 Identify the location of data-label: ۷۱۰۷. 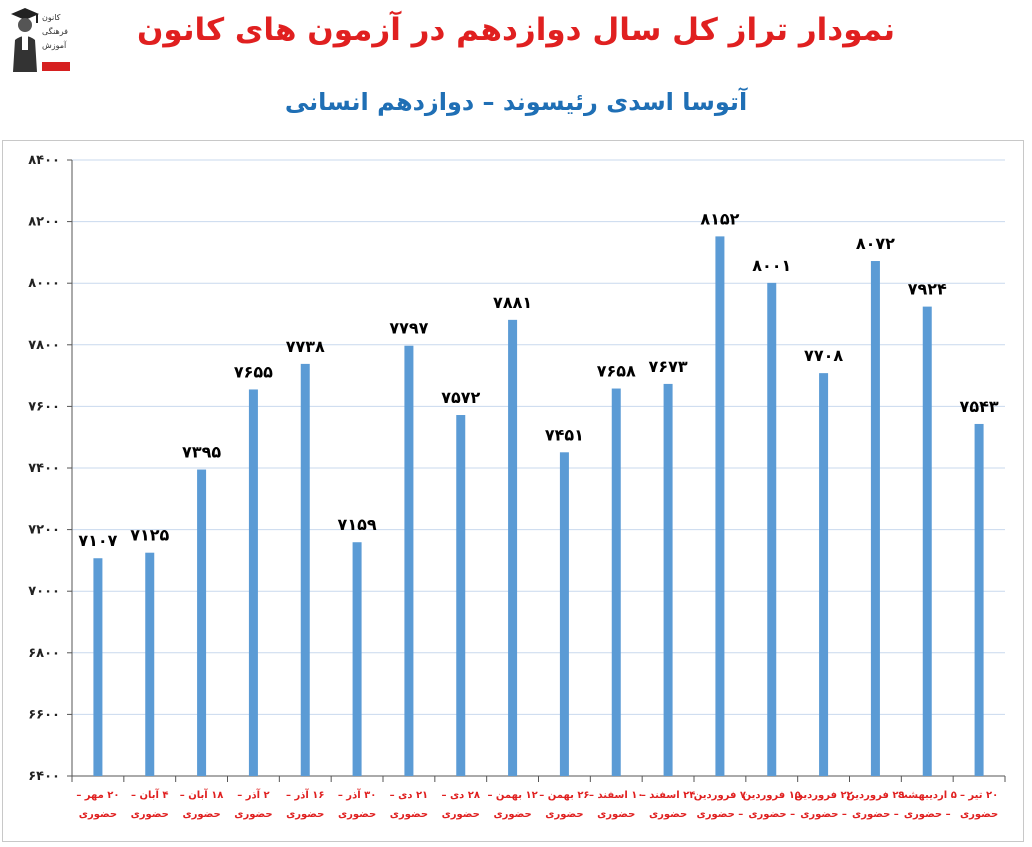
(97, 540).